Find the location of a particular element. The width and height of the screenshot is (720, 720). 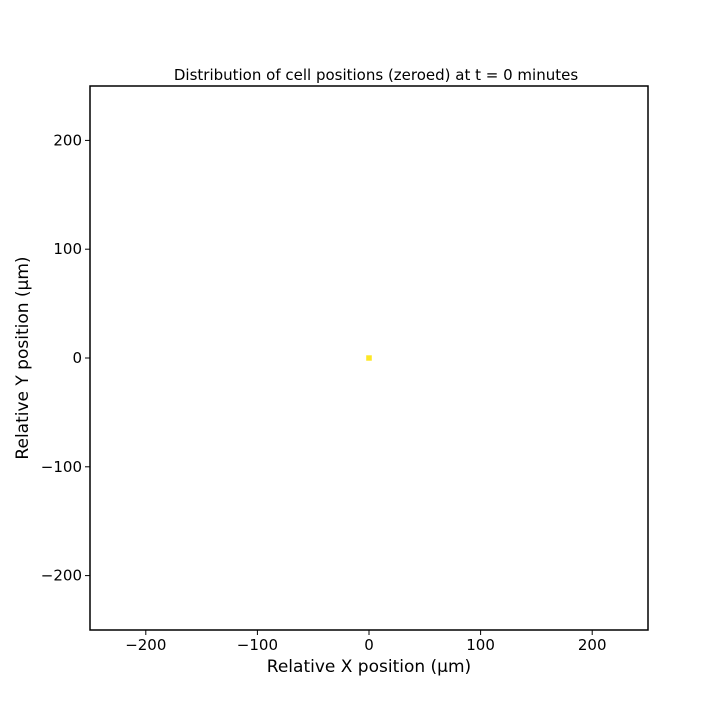

y-tick-label: 0 is located at coordinates (77, 358).